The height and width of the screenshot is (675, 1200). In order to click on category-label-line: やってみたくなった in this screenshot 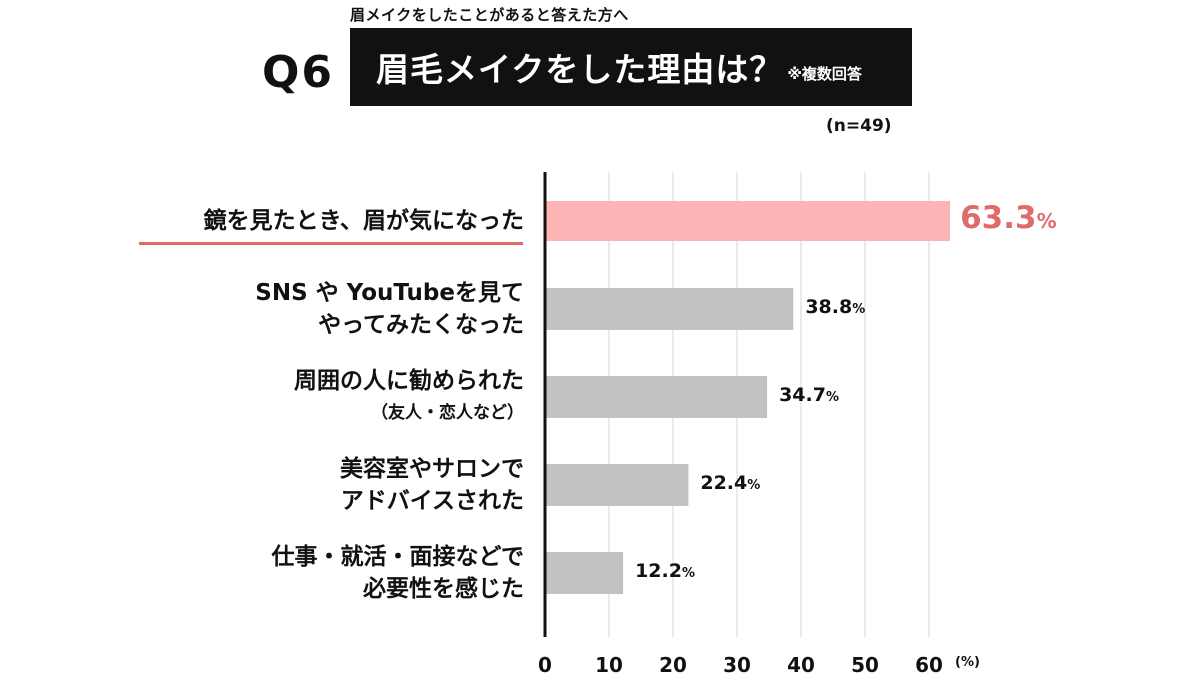, I will do `click(421, 325)`.